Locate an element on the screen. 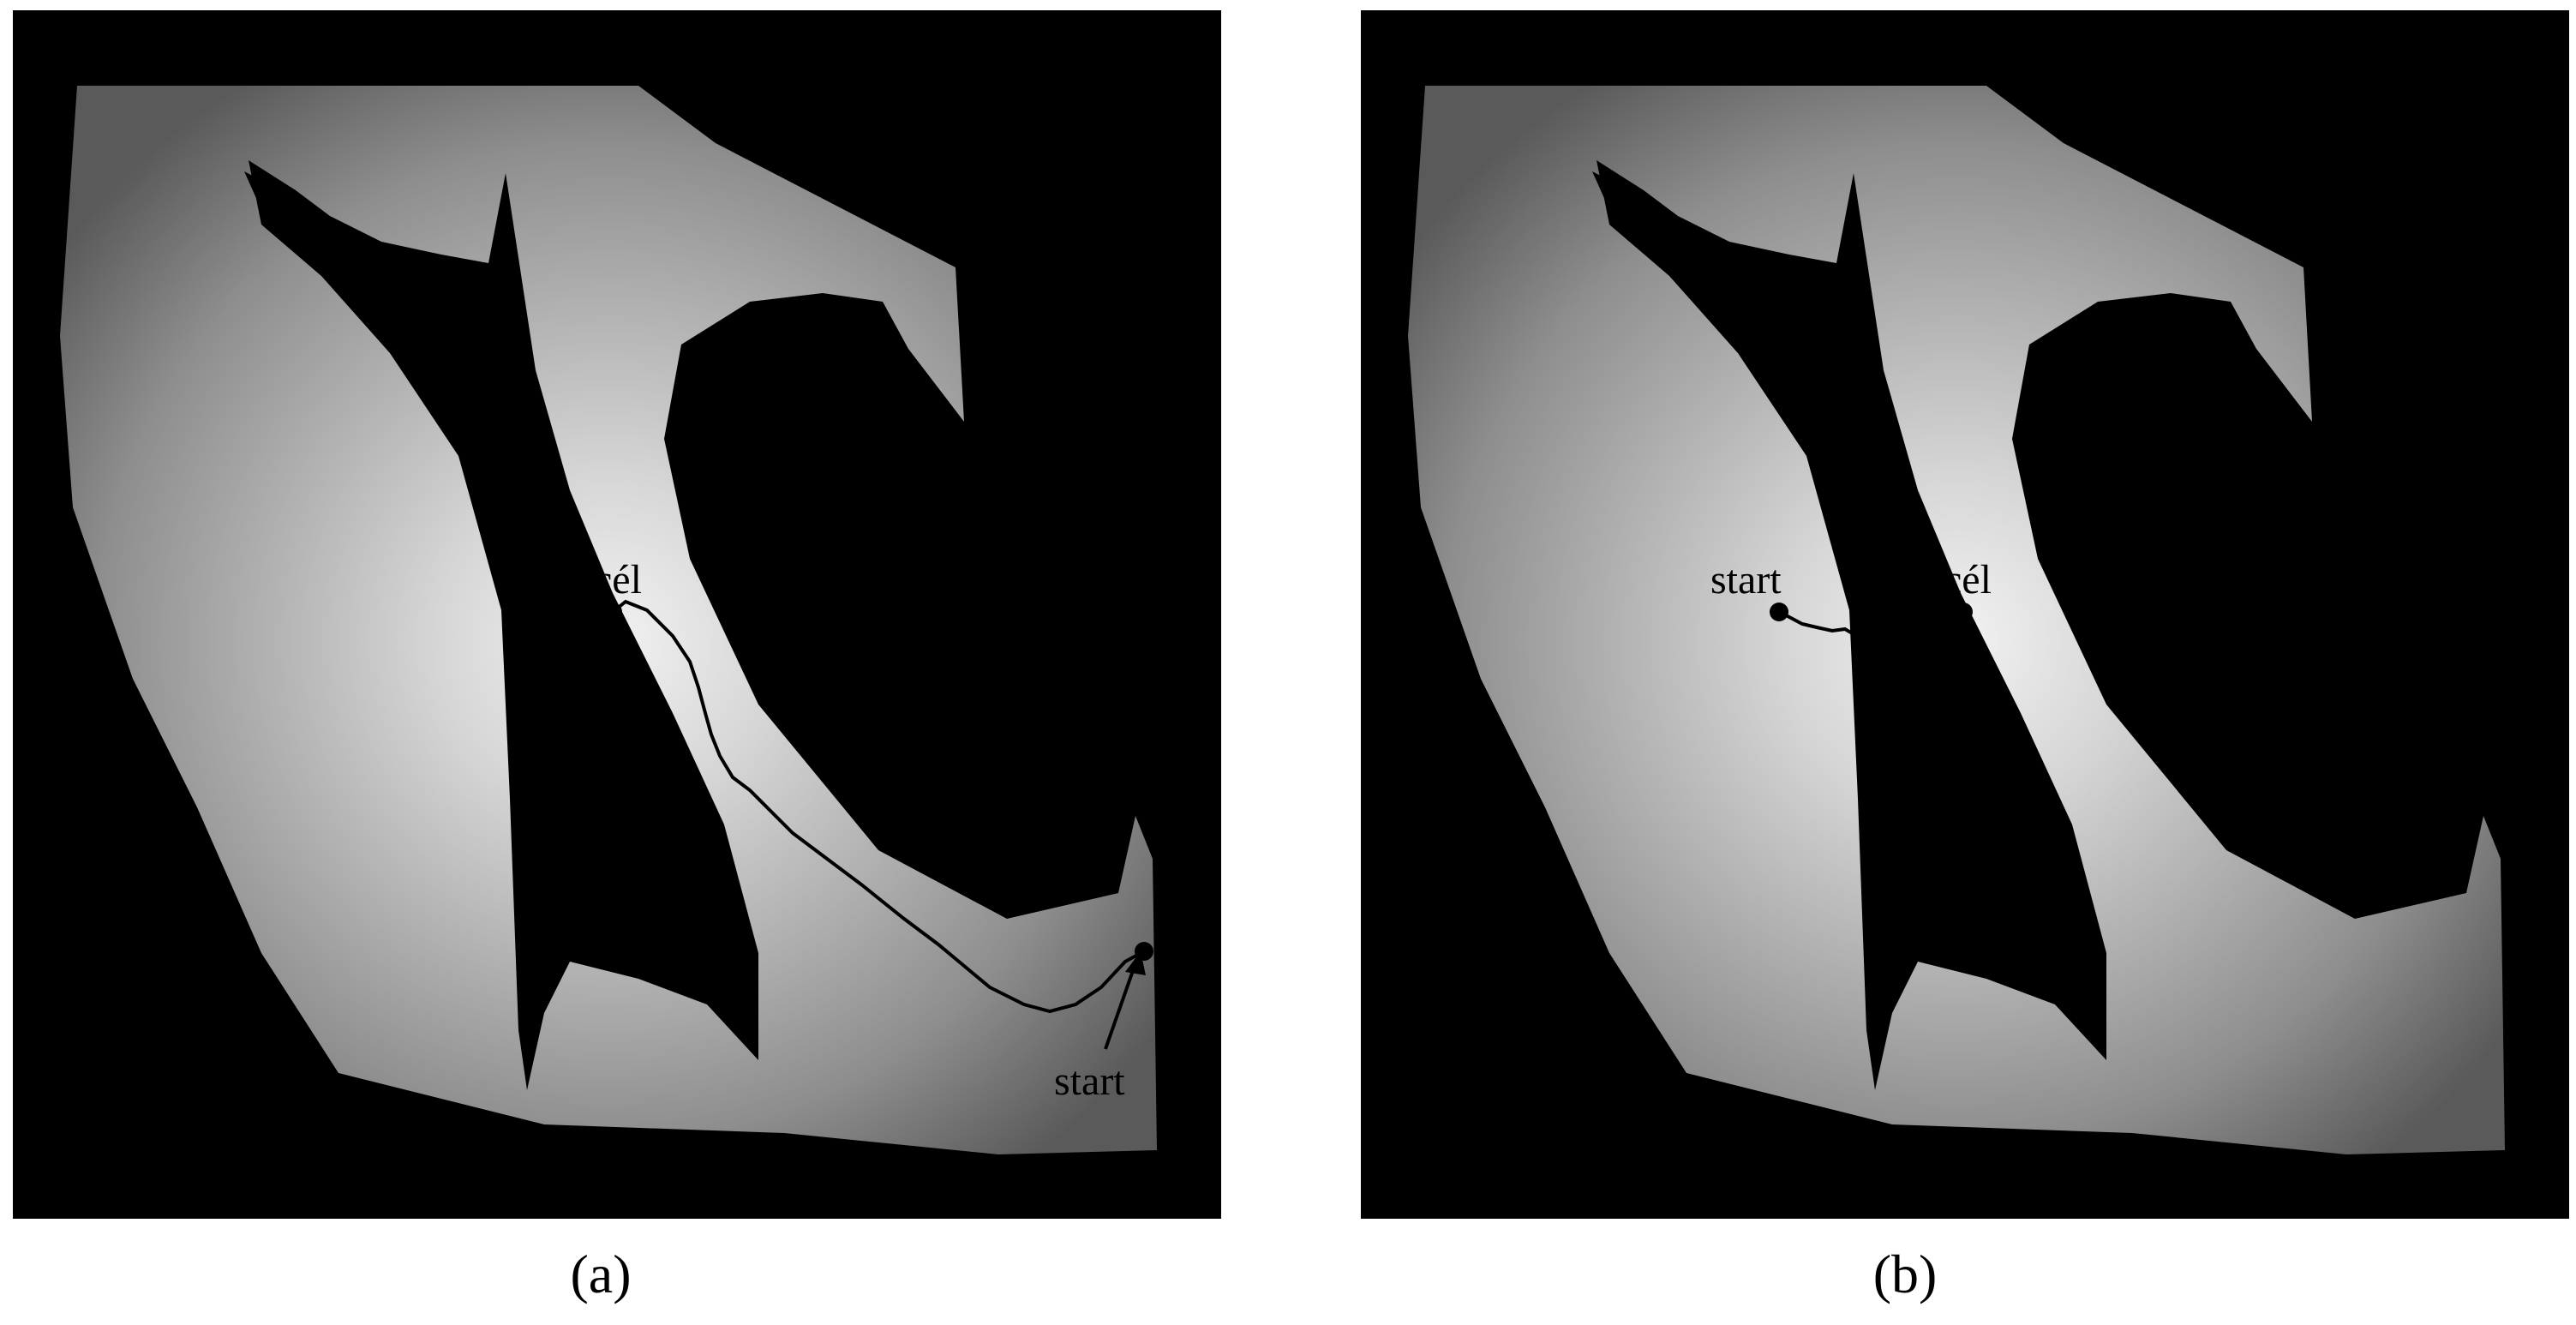  start-arrow is located at coordinates (1120, 1006).